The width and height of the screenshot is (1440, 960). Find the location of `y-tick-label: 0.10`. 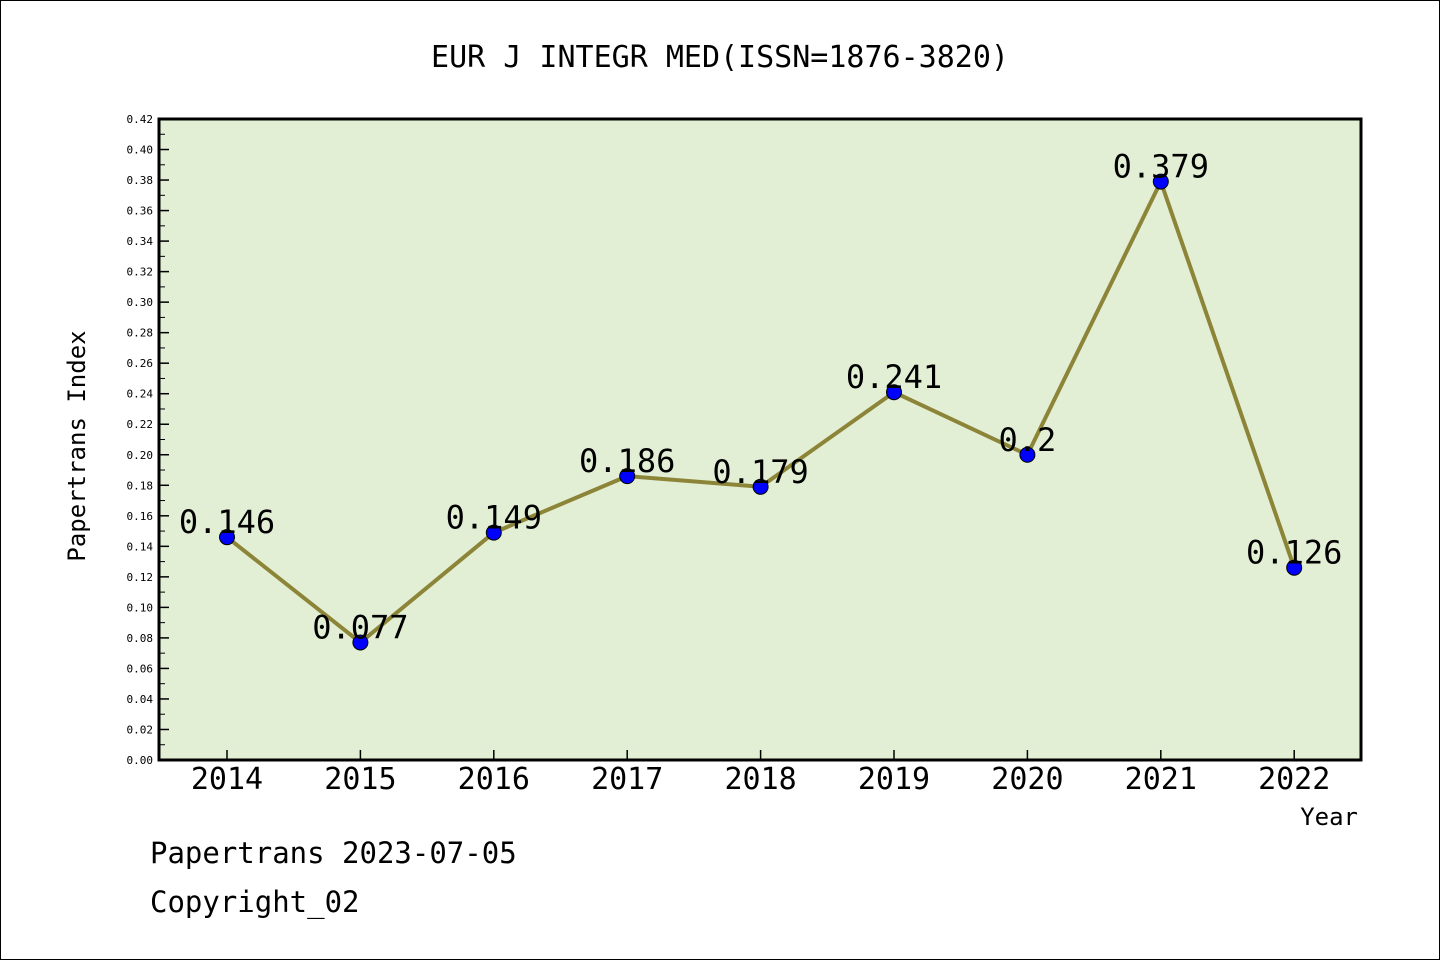

y-tick-label: 0.10 is located at coordinates (140, 607).